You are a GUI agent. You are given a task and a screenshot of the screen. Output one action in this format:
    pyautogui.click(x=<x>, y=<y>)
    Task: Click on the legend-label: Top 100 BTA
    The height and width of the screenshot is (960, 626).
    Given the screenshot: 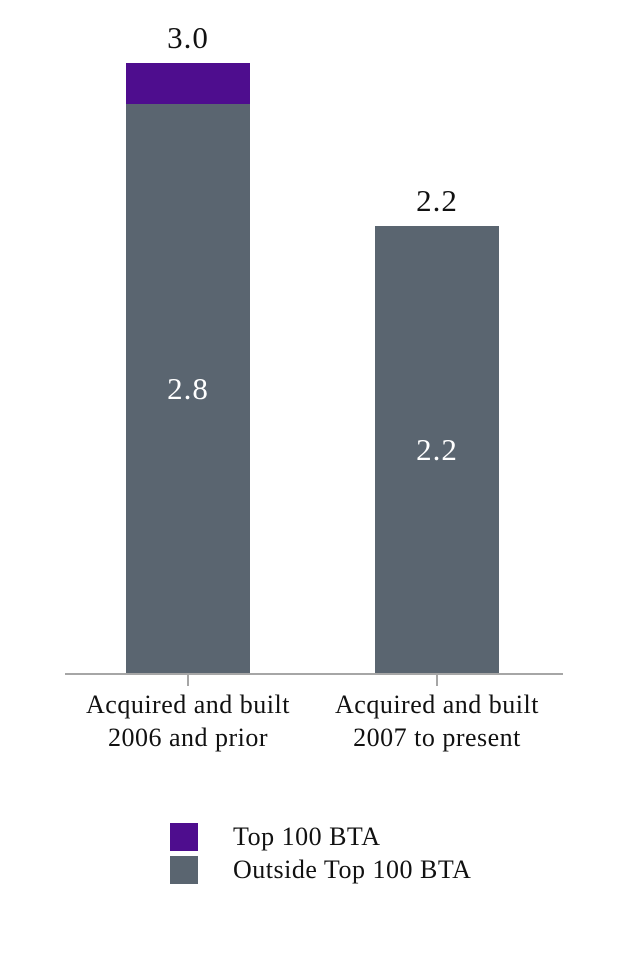 What is the action you would take?
    pyautogui.click(x=307, y=836)
    